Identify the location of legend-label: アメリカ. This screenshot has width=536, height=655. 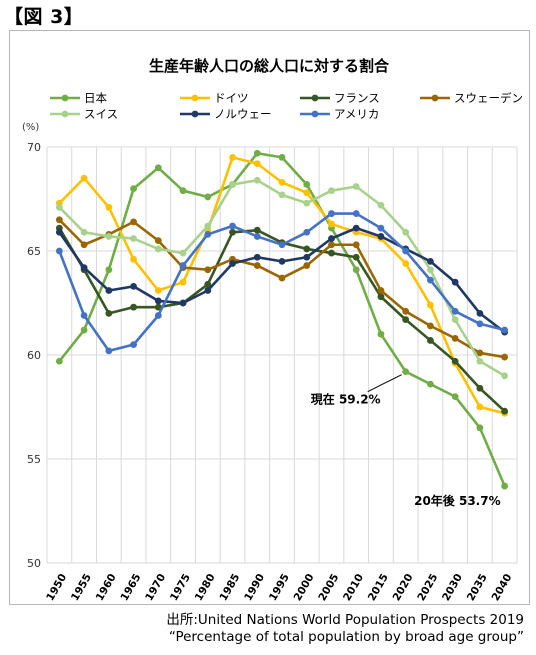
(356, 114).